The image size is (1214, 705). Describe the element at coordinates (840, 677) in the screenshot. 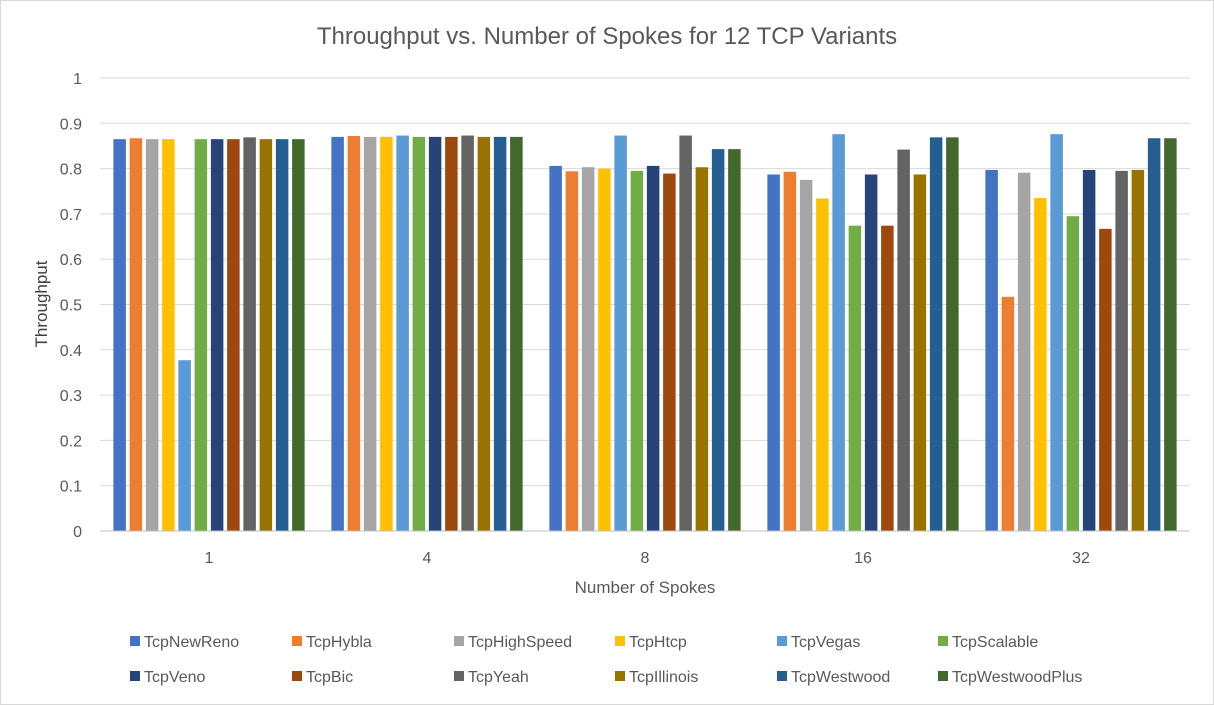

I see `legend-label: TcpWestwood` at that location.